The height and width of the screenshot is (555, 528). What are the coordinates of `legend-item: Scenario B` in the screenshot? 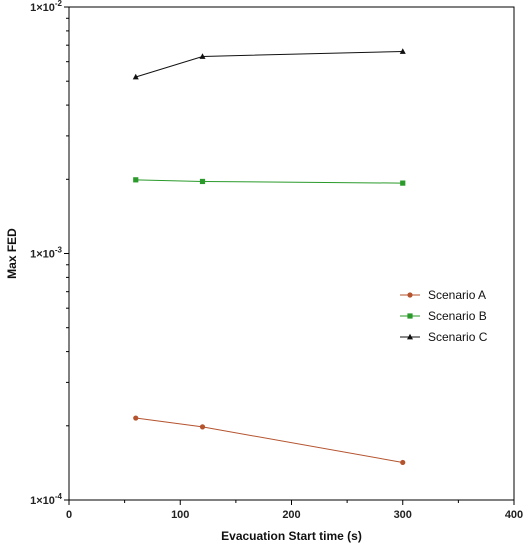 It's located at (443, 316).